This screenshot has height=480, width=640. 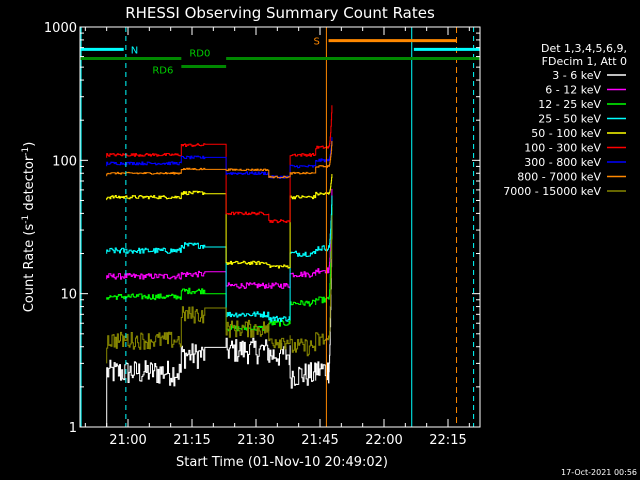 I want to click on night-label: N, so click(x=134, y=50).